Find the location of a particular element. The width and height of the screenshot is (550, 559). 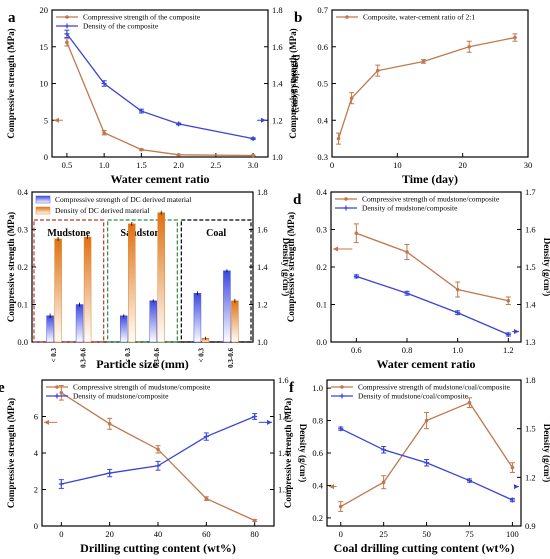

y2-tick-label: 1.6 is located at coordinates (262, 230).